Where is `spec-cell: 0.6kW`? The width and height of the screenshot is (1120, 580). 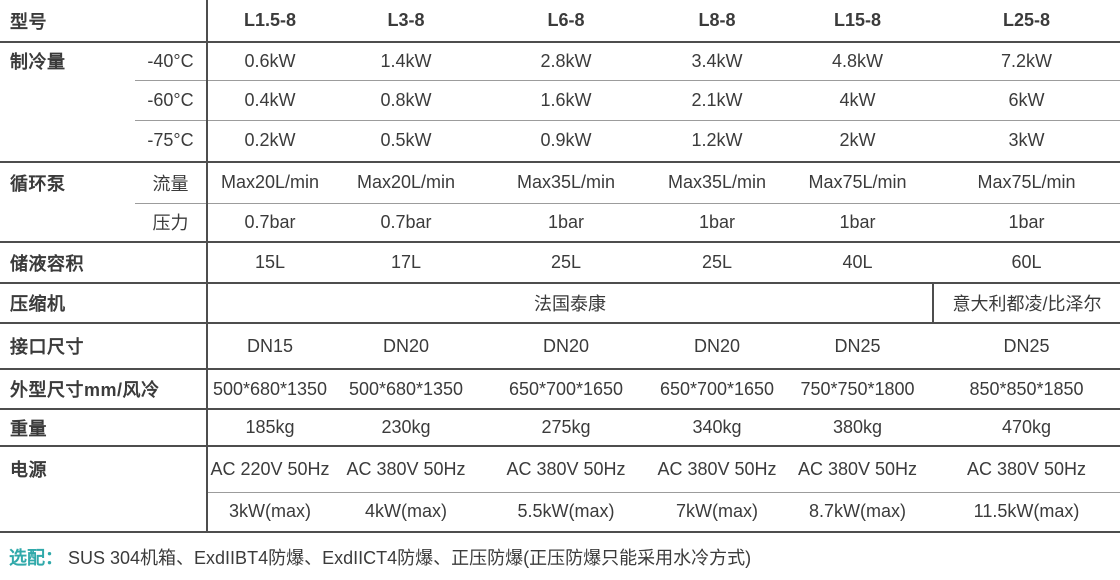 spec-cell: 0.6kW is located at coordinates (269, 60).